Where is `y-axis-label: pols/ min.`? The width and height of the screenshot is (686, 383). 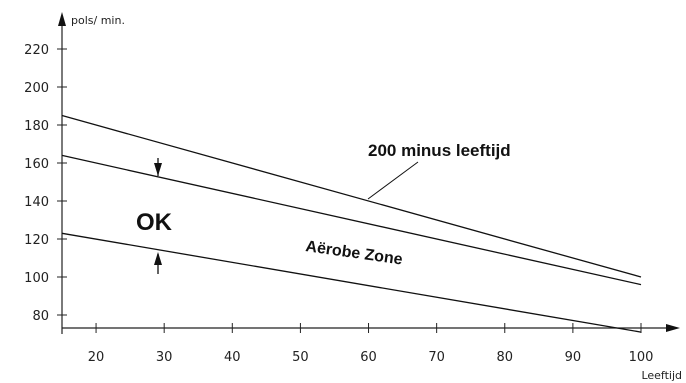
y-axis-label: pols/ min. is located at coordinates (98, 20).